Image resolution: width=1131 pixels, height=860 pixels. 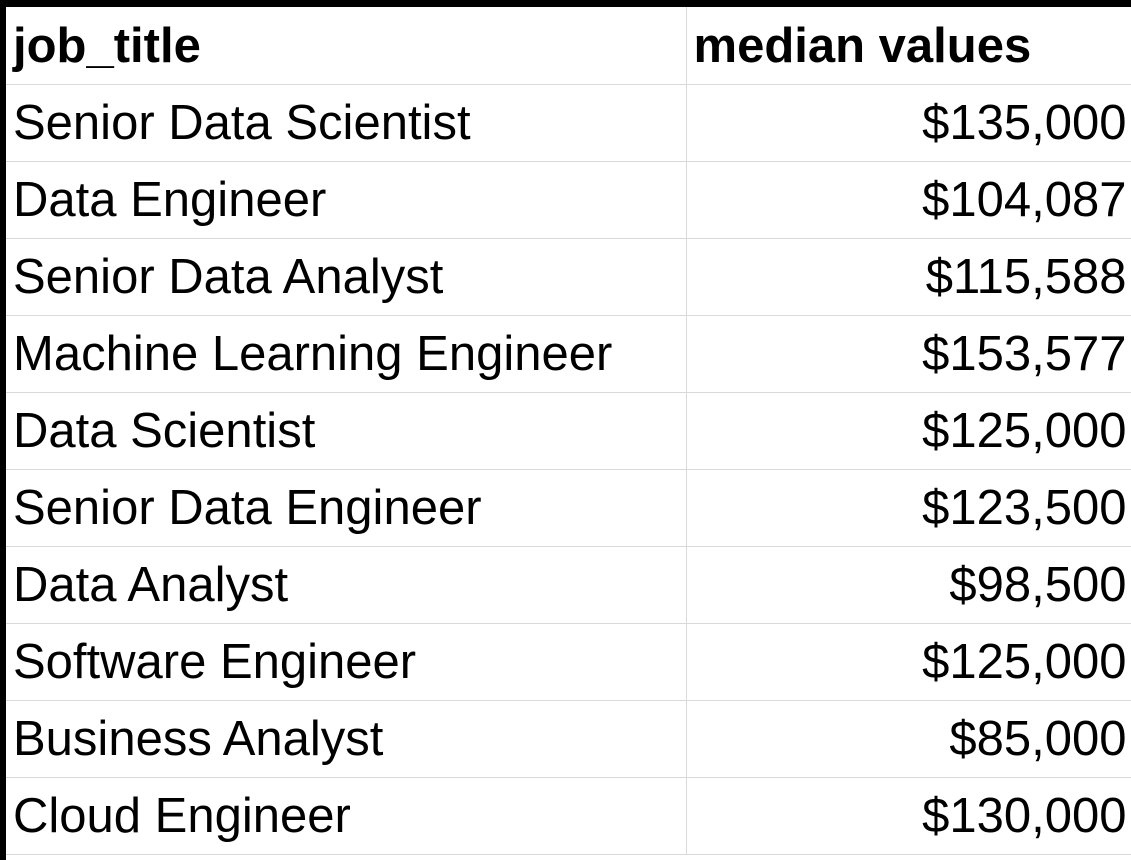 I want to click on table-row: Business Analyst $85,000, so click(x=568, y=739).